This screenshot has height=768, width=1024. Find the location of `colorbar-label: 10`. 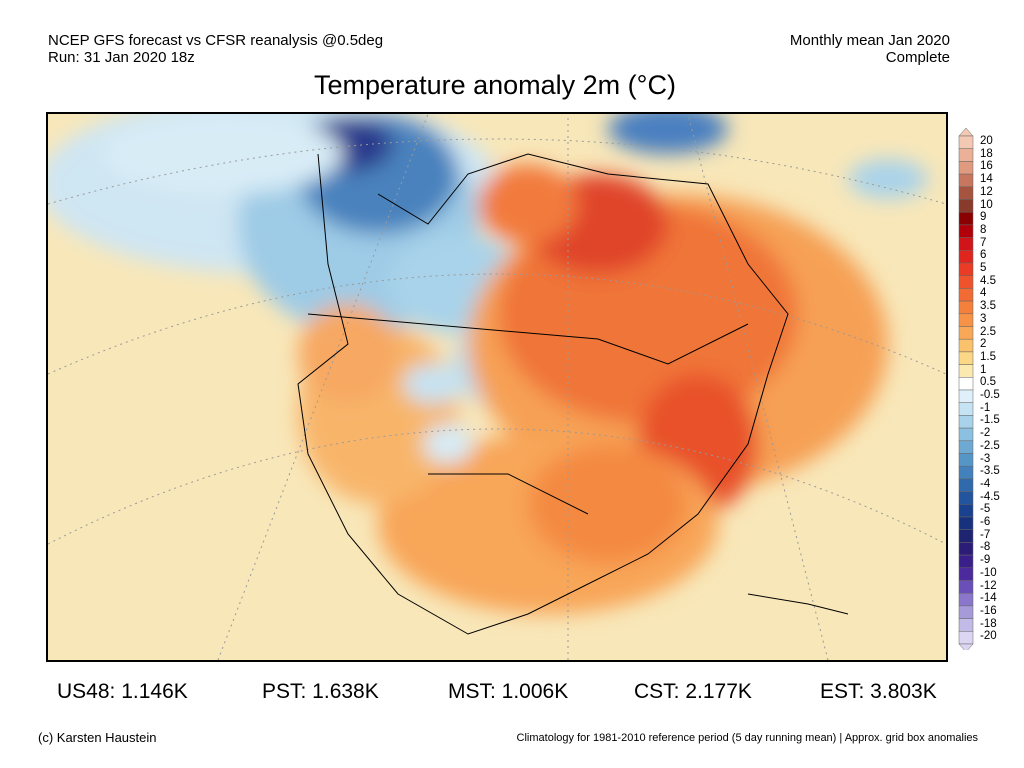

colorbar-label: 10 is located at coordinates (986, 204).